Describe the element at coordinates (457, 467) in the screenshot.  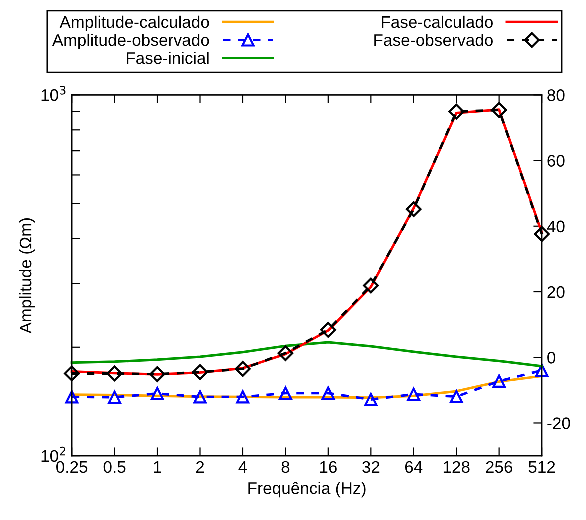
I see `x-tick-label: 128` at that location.